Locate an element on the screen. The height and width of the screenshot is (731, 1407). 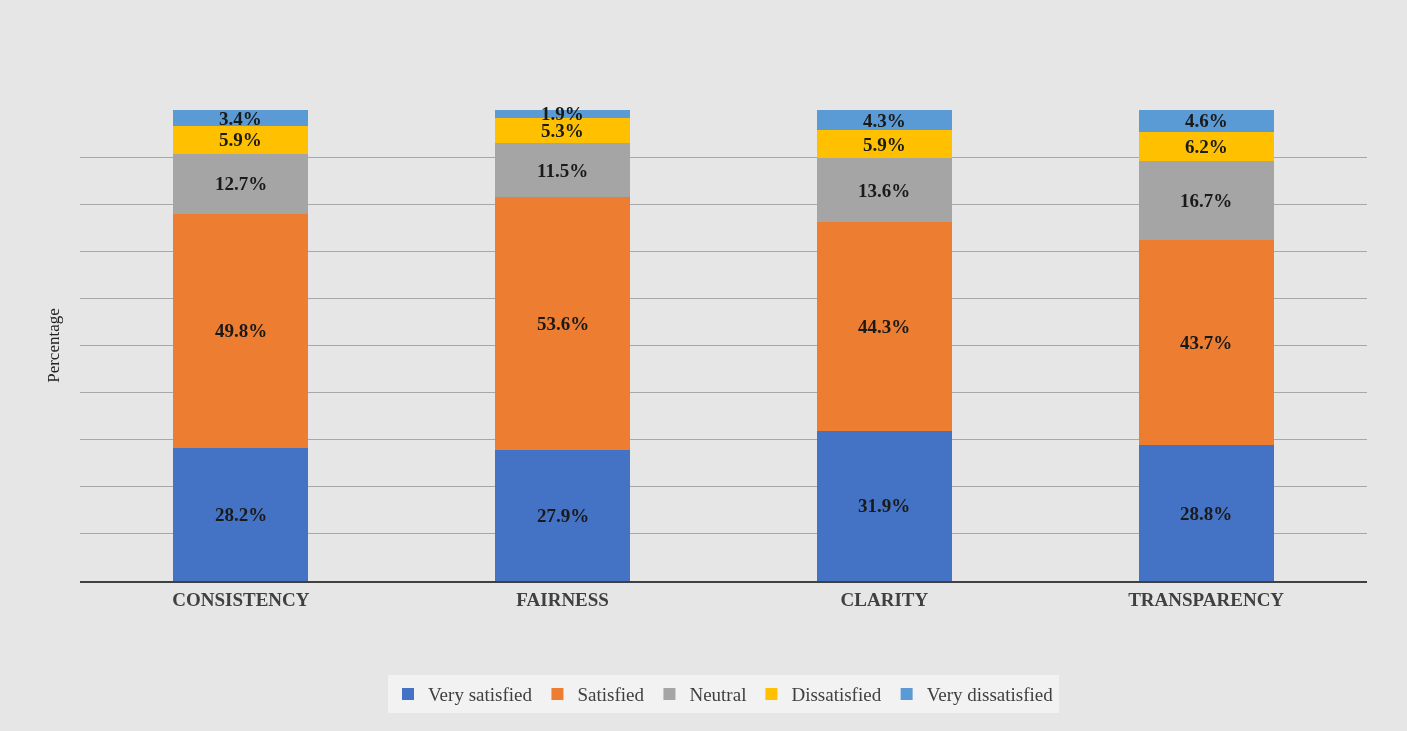
data-label: 27.9% is located at coordinates (563, 515).